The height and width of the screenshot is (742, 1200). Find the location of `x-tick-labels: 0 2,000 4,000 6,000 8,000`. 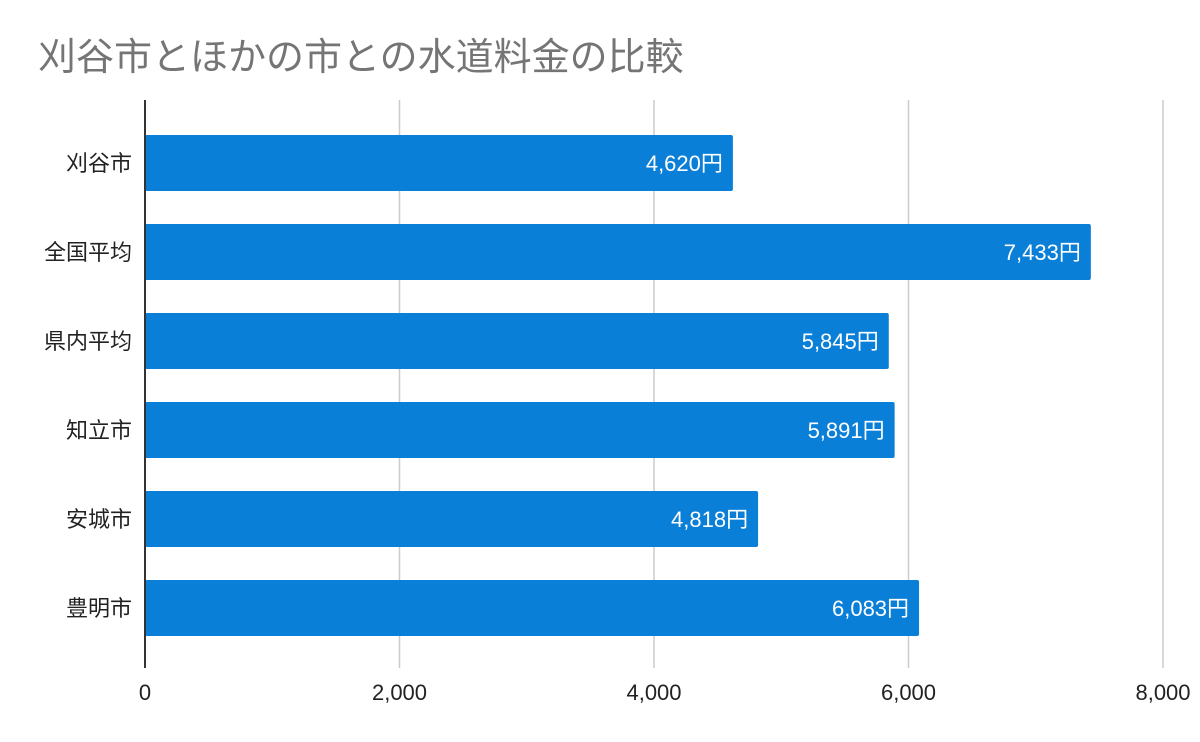

x-tick-labels: 0 2,000 4,000 6,000 8,000 is located at coordinates (665, 692).